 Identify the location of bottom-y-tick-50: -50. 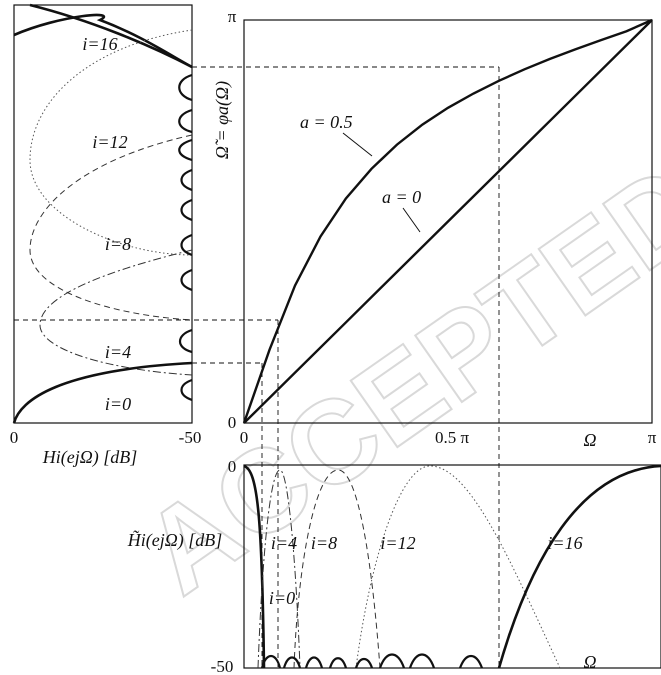
(222, 666).